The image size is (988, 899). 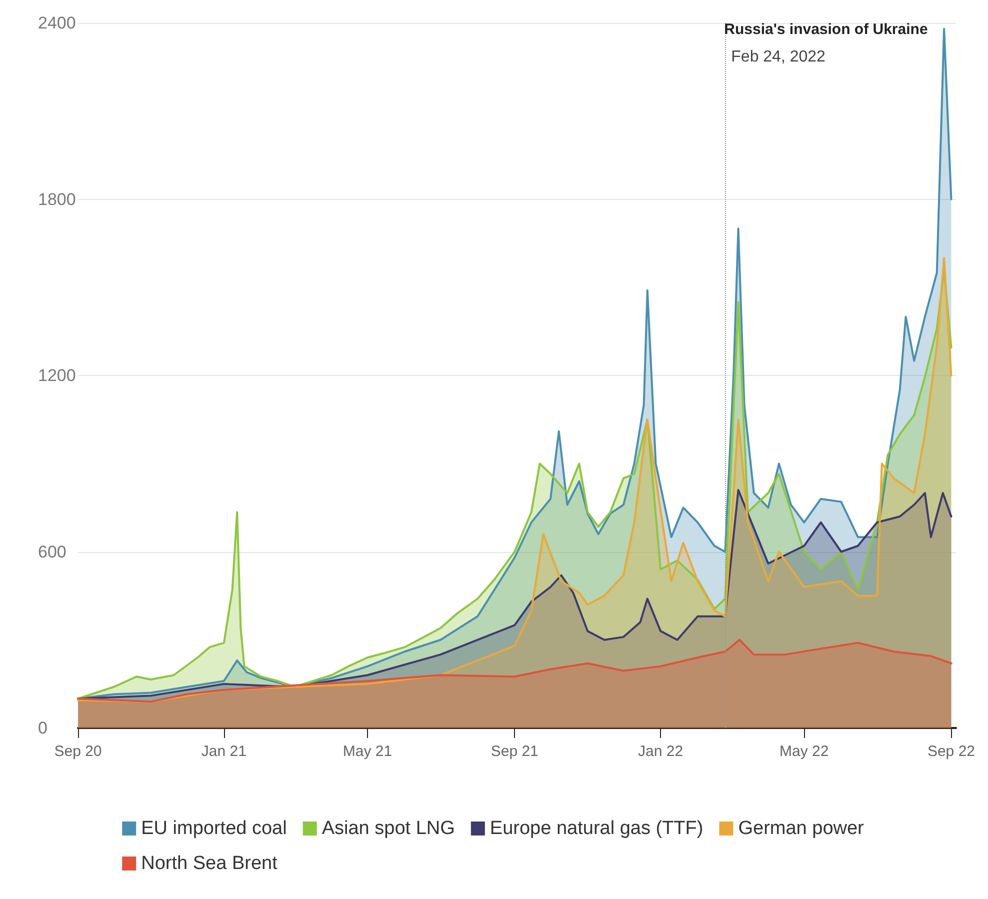 What do you see at coordinates (778, 57) in the screenshot?
I see `annotation: Feb 24, 2022` at bounding box center [778, 57].